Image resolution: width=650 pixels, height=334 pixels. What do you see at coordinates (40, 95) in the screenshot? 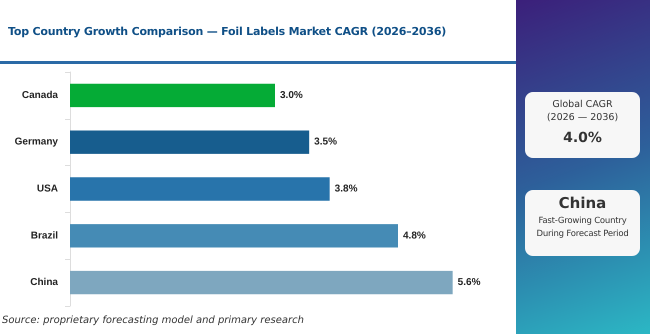
I see `y-tick-label: Canada` at bounding box center [40, 95].